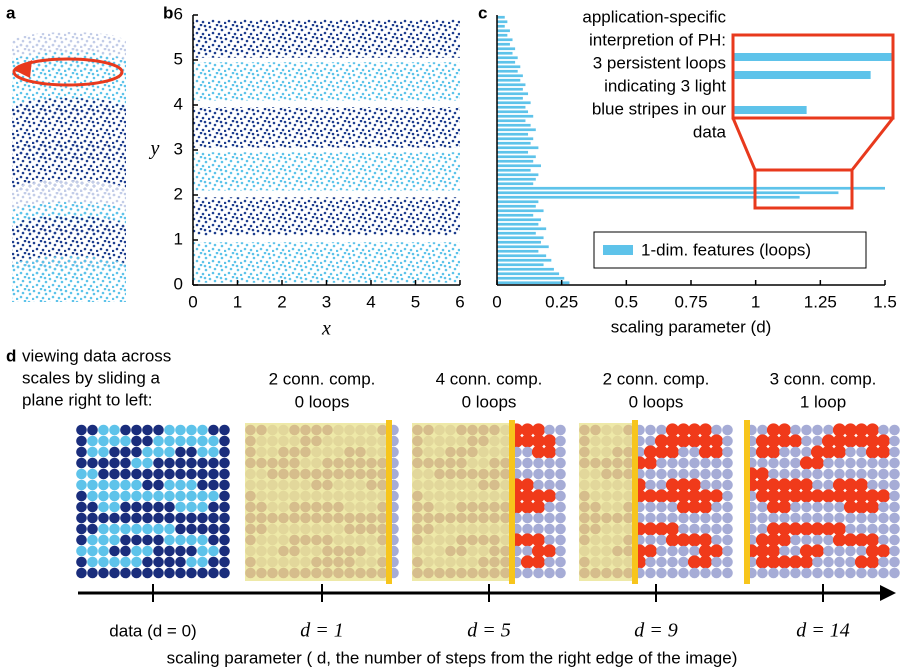 This screenshot has width=904, height=671. Describe the element at coordinates (326, 329) in the screenshot. I see `x-axis-label: x` at that location.